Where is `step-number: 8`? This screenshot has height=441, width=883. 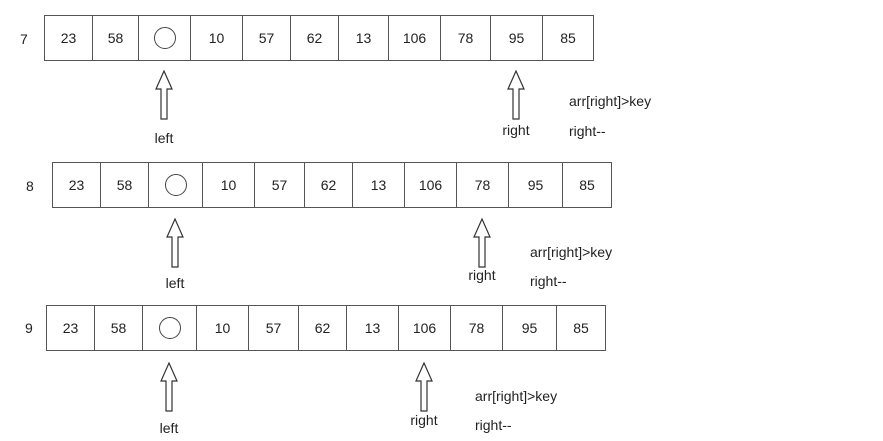
step-number: 8 is located at coordinates (30, 186).